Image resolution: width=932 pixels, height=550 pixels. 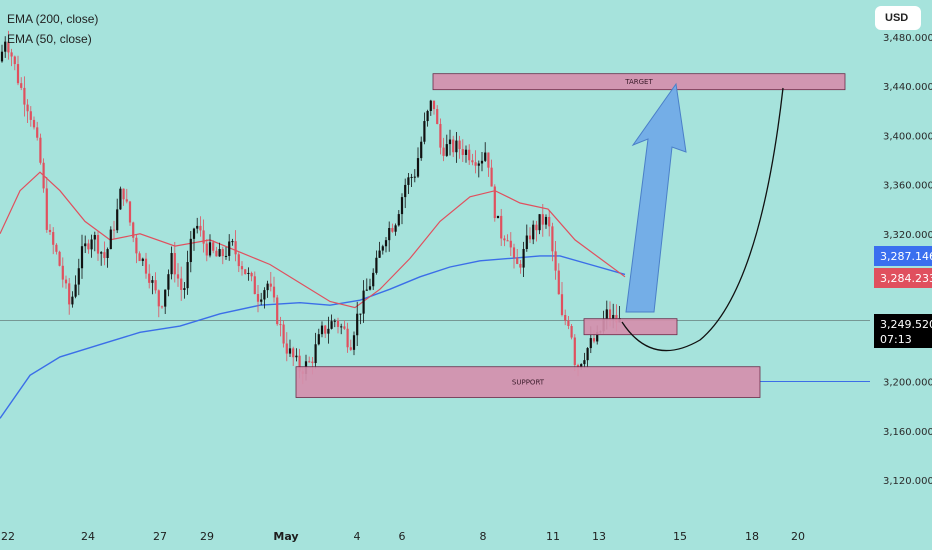 I want to click on entry-zone, so click(x=630, y=327).